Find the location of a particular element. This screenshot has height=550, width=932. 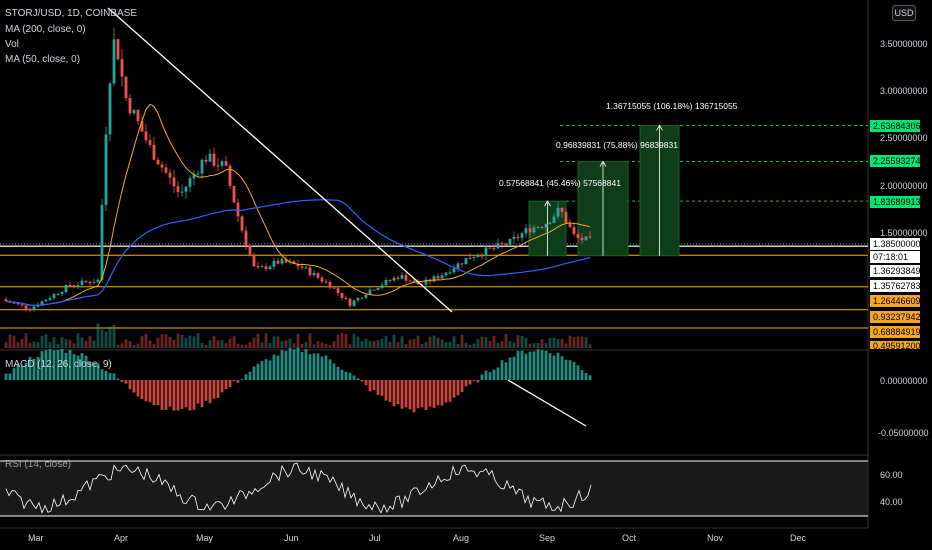

month-label: May is located at coordinates (205, 538).